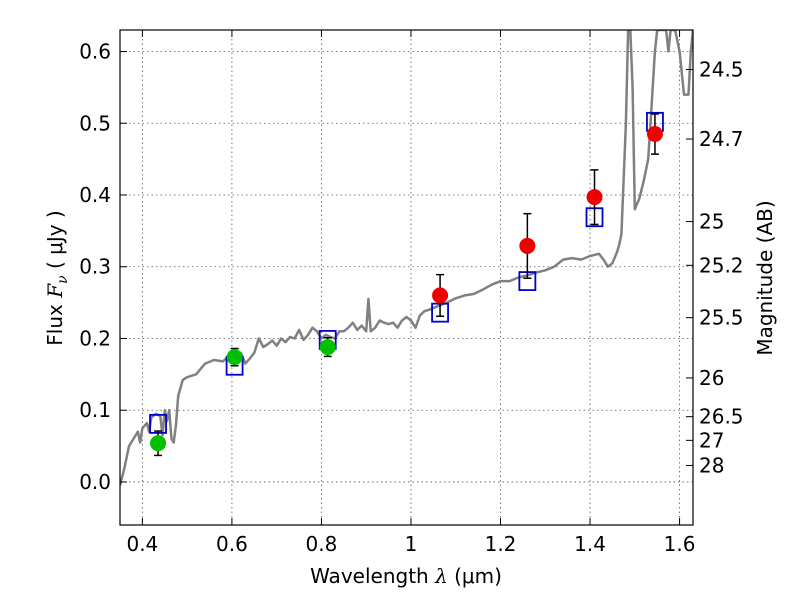 This screenshot has height=600, width=800. Describe the element at coordinates (57, 277) in the screenshot. I see `y-axis-title: Flux Fν ( μJy )` at that location.